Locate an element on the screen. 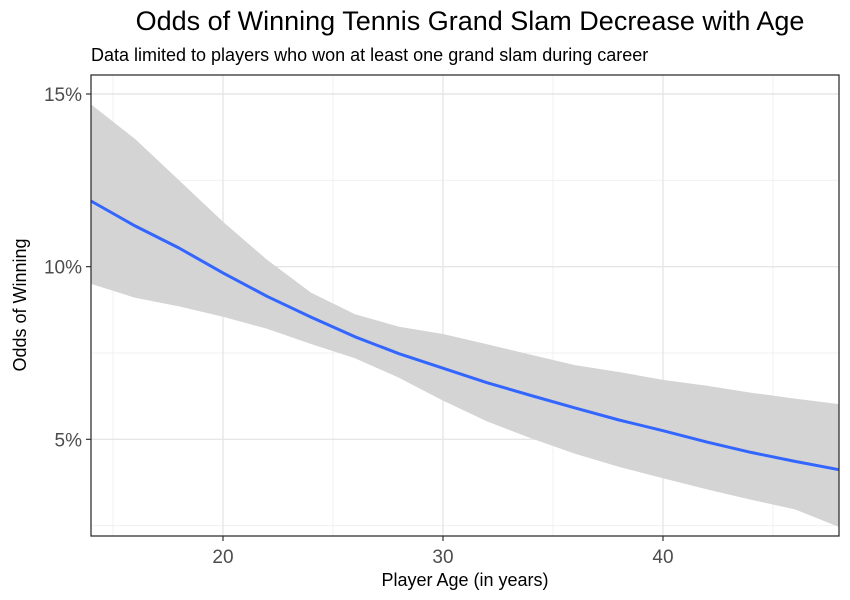 The width and height of the screenshot is (850, 600). x-tick-label: 40 is located at coordinates (662, 557).